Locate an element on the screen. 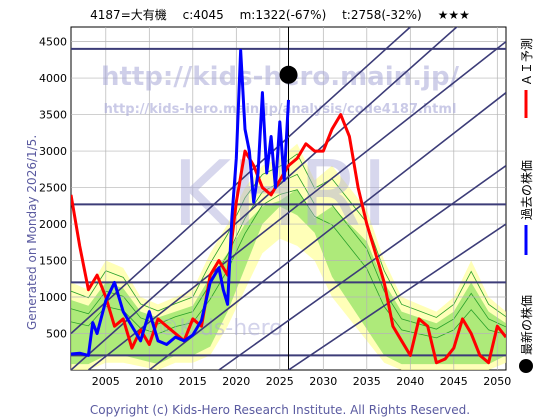 The width and height of the screenshot is (560, 420). x-tick-label: 2005 is located at coordinates (106, 381).